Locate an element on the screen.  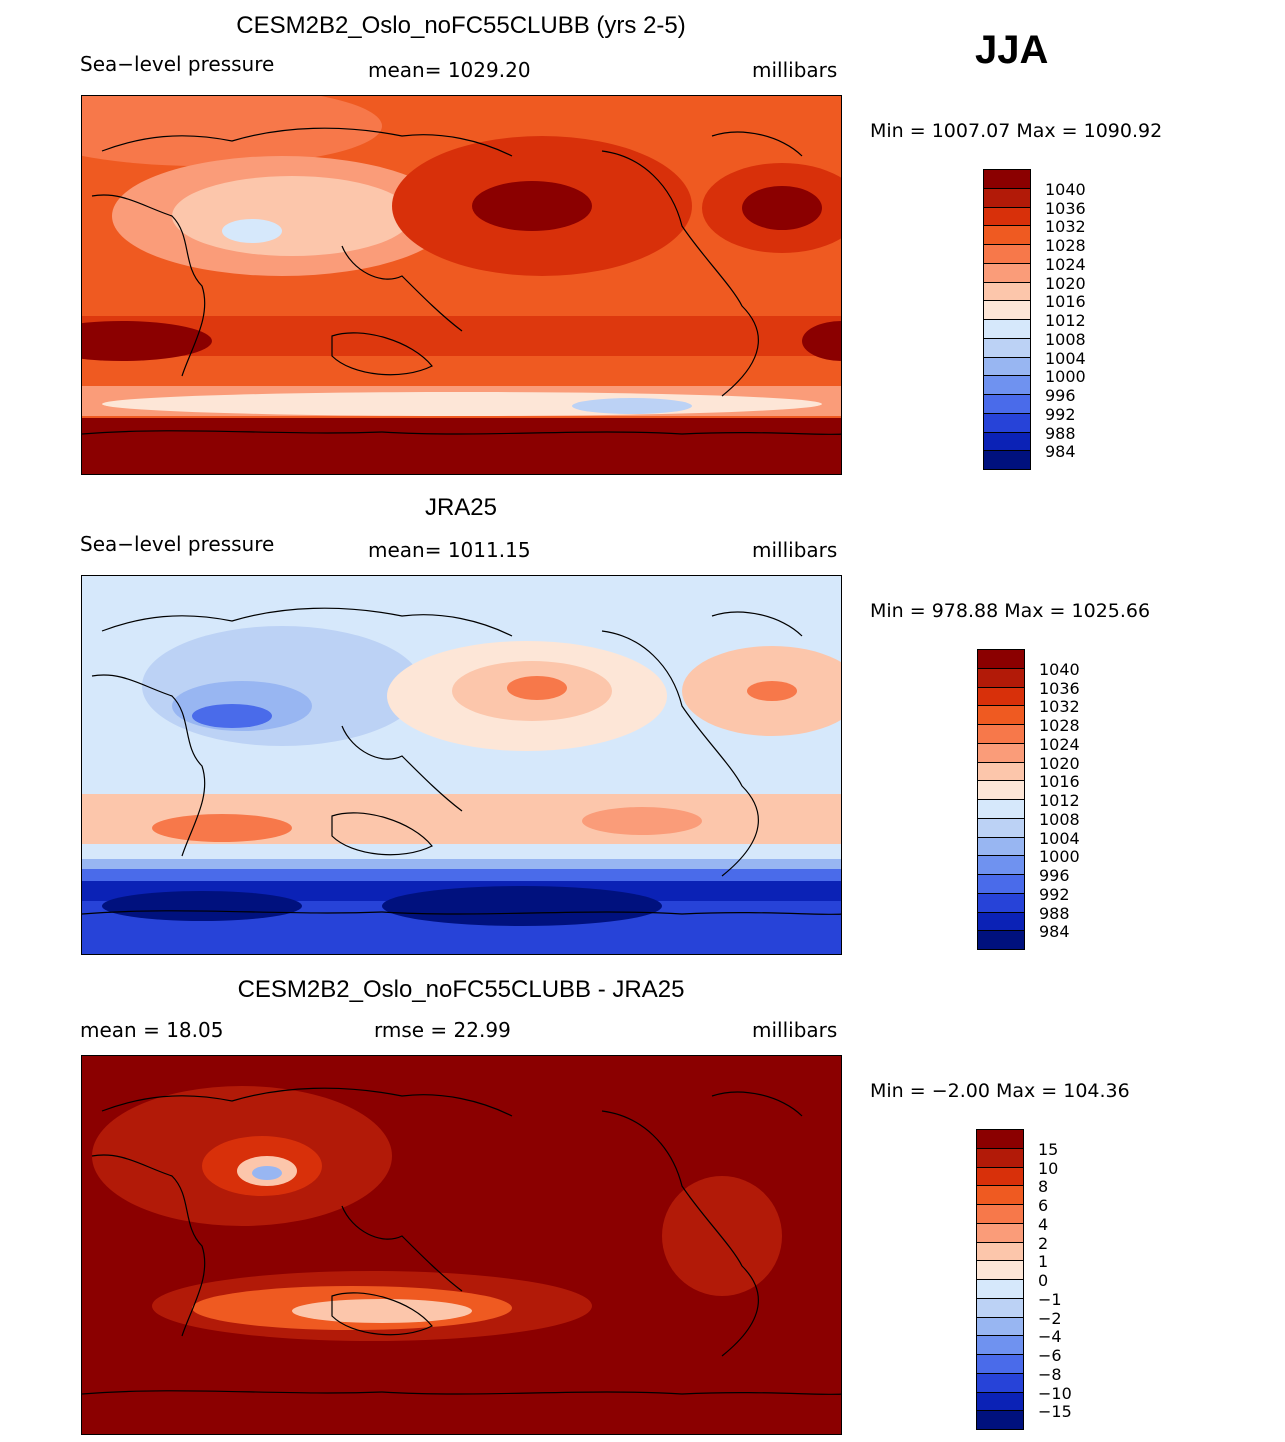
colorbar-tick-label: 1016 is located at coordinates (1059, 782).